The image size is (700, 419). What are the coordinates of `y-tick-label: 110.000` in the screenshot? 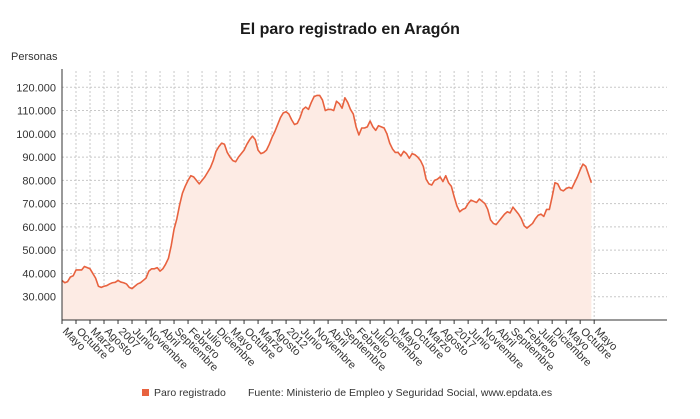 It's located at (36, 112).